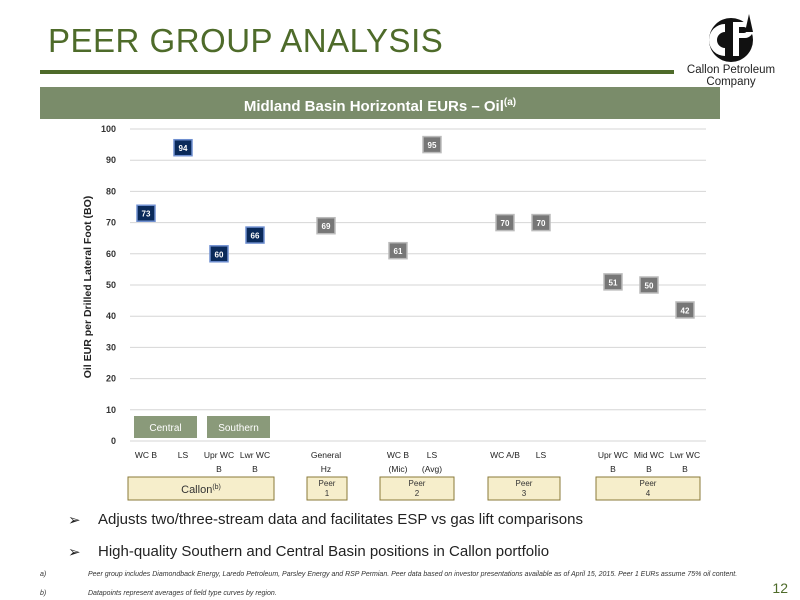 The width and height of the screenshot is (800, 600). Describe the element at coordinates (246, 40) in the screenshot. I see `page-title: PEER GROUP ANALYSIS` at that location.